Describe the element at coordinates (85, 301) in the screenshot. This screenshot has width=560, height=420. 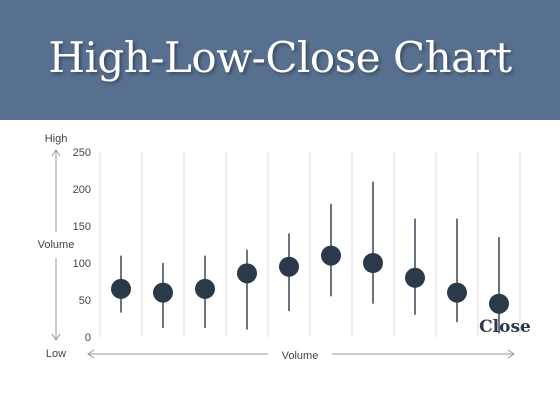
I see `y-tick-label: 50` at that location.